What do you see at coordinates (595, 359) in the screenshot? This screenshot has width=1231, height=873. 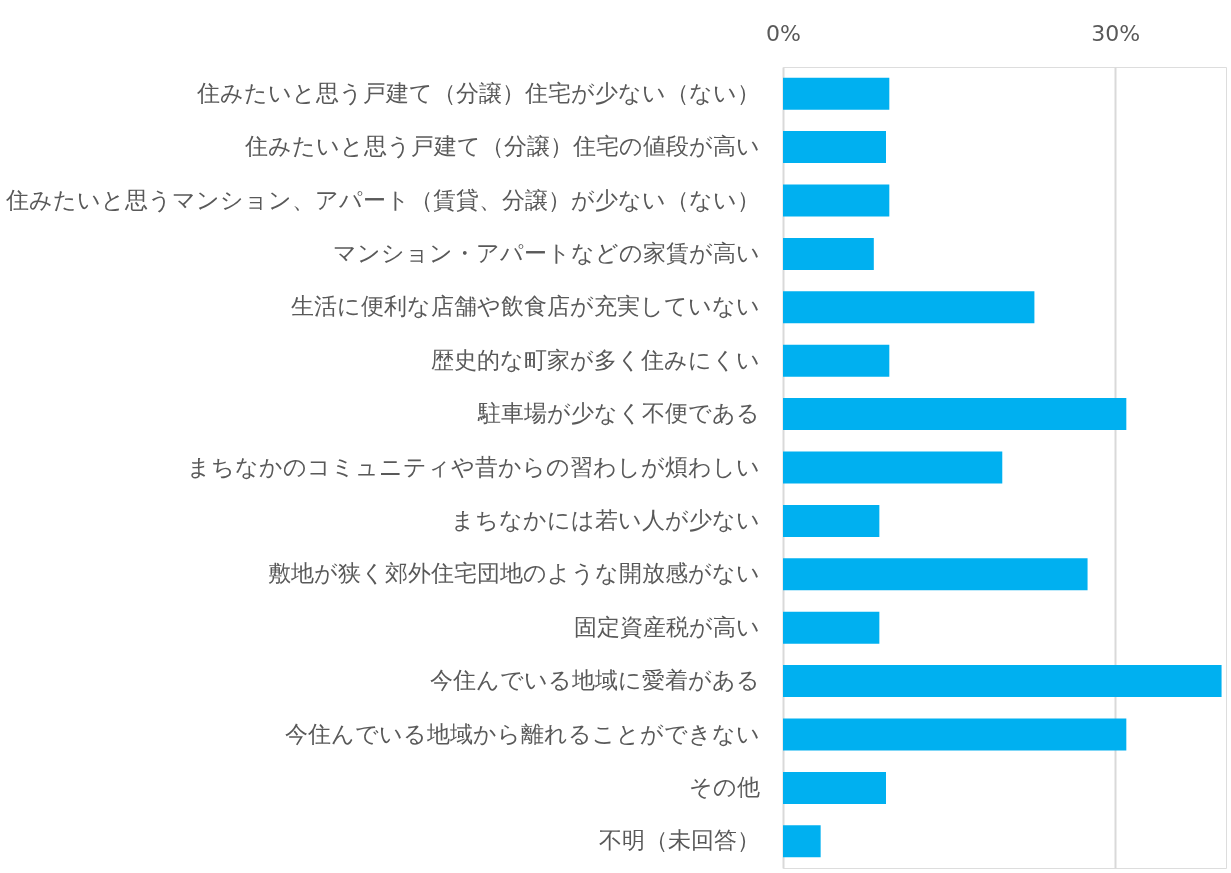 I see `y-tick-label: 歴史的な町家が多く住みにくい` at bounding box center [595, 359].